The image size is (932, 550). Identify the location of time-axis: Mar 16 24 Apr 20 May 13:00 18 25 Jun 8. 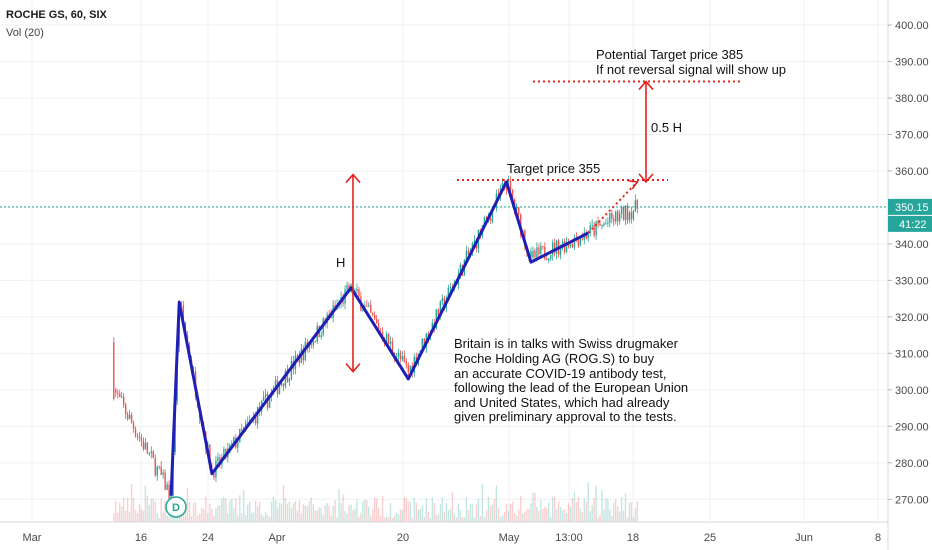
(444, 532).